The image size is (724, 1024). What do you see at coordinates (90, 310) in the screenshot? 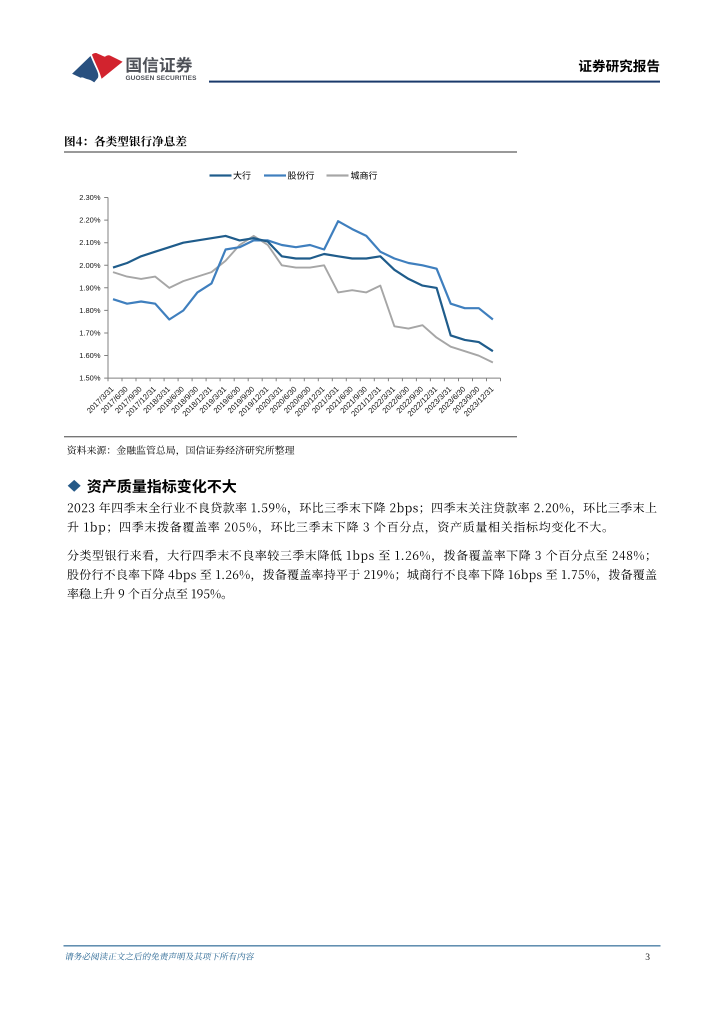
I see `svg-text: 1.80%` at bounding box center [90, 310].